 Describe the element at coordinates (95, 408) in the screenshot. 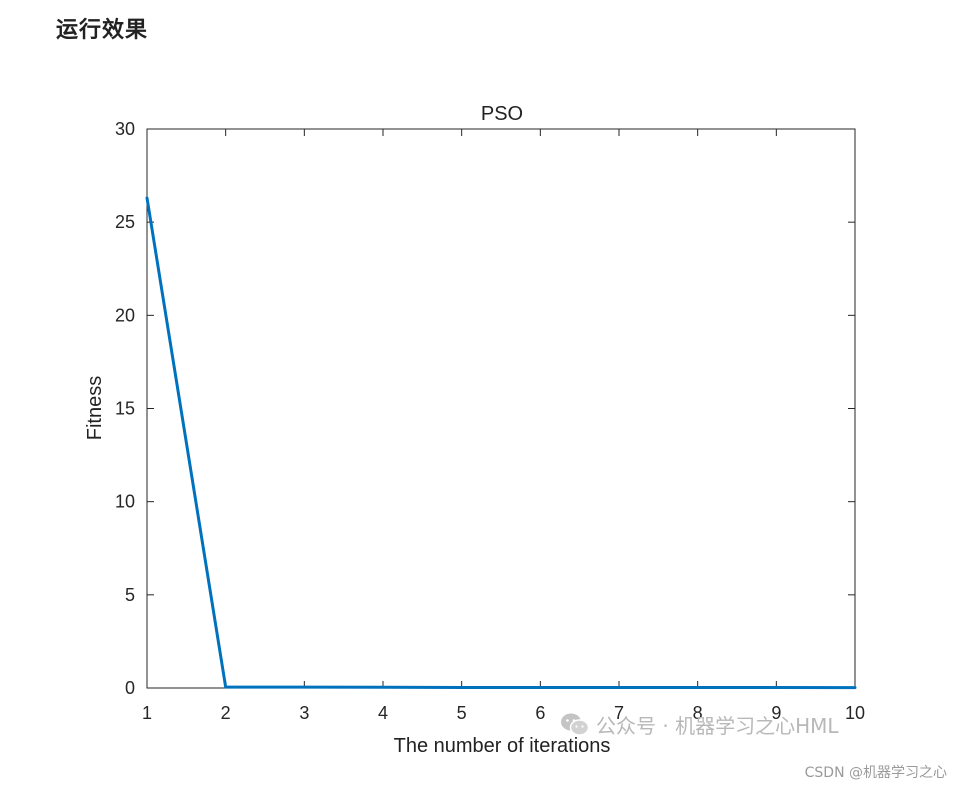

I see `y-axis-label: Fitness` at that location.